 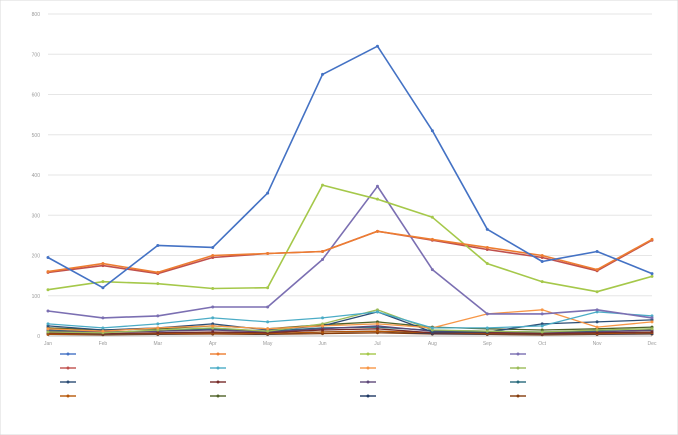 I want to click on x-tick-label: Feb, so click(x=103, y=344).